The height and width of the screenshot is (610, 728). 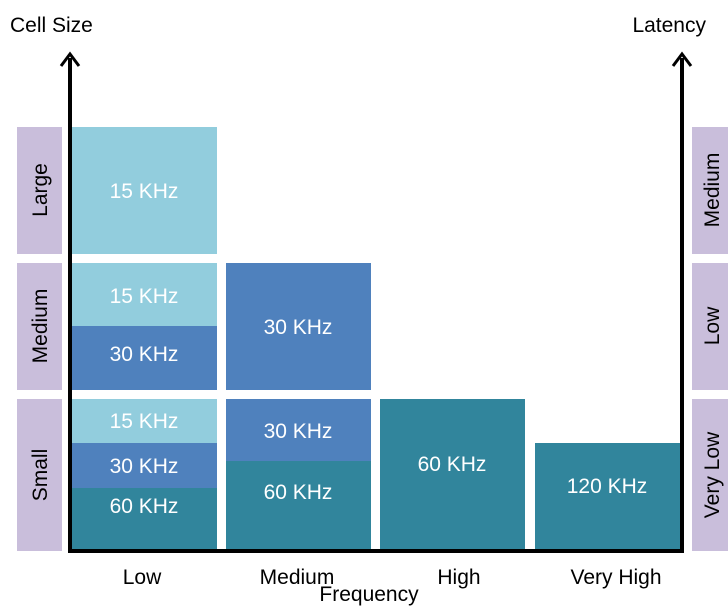 I want to click on block-veryhigh-small-120khz: 120 KHz, so click(x=607, y=497).